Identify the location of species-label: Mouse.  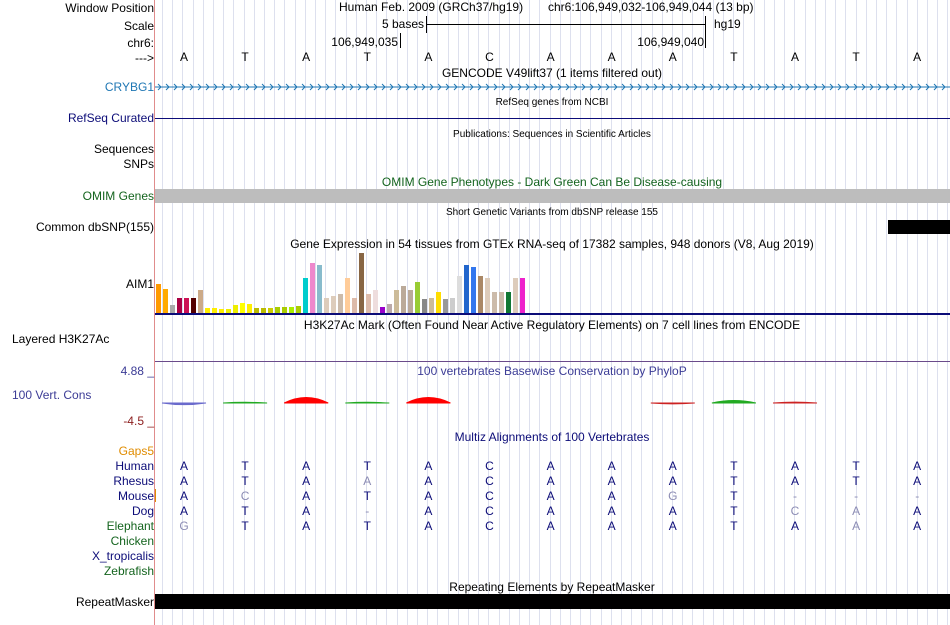
(135, 496).